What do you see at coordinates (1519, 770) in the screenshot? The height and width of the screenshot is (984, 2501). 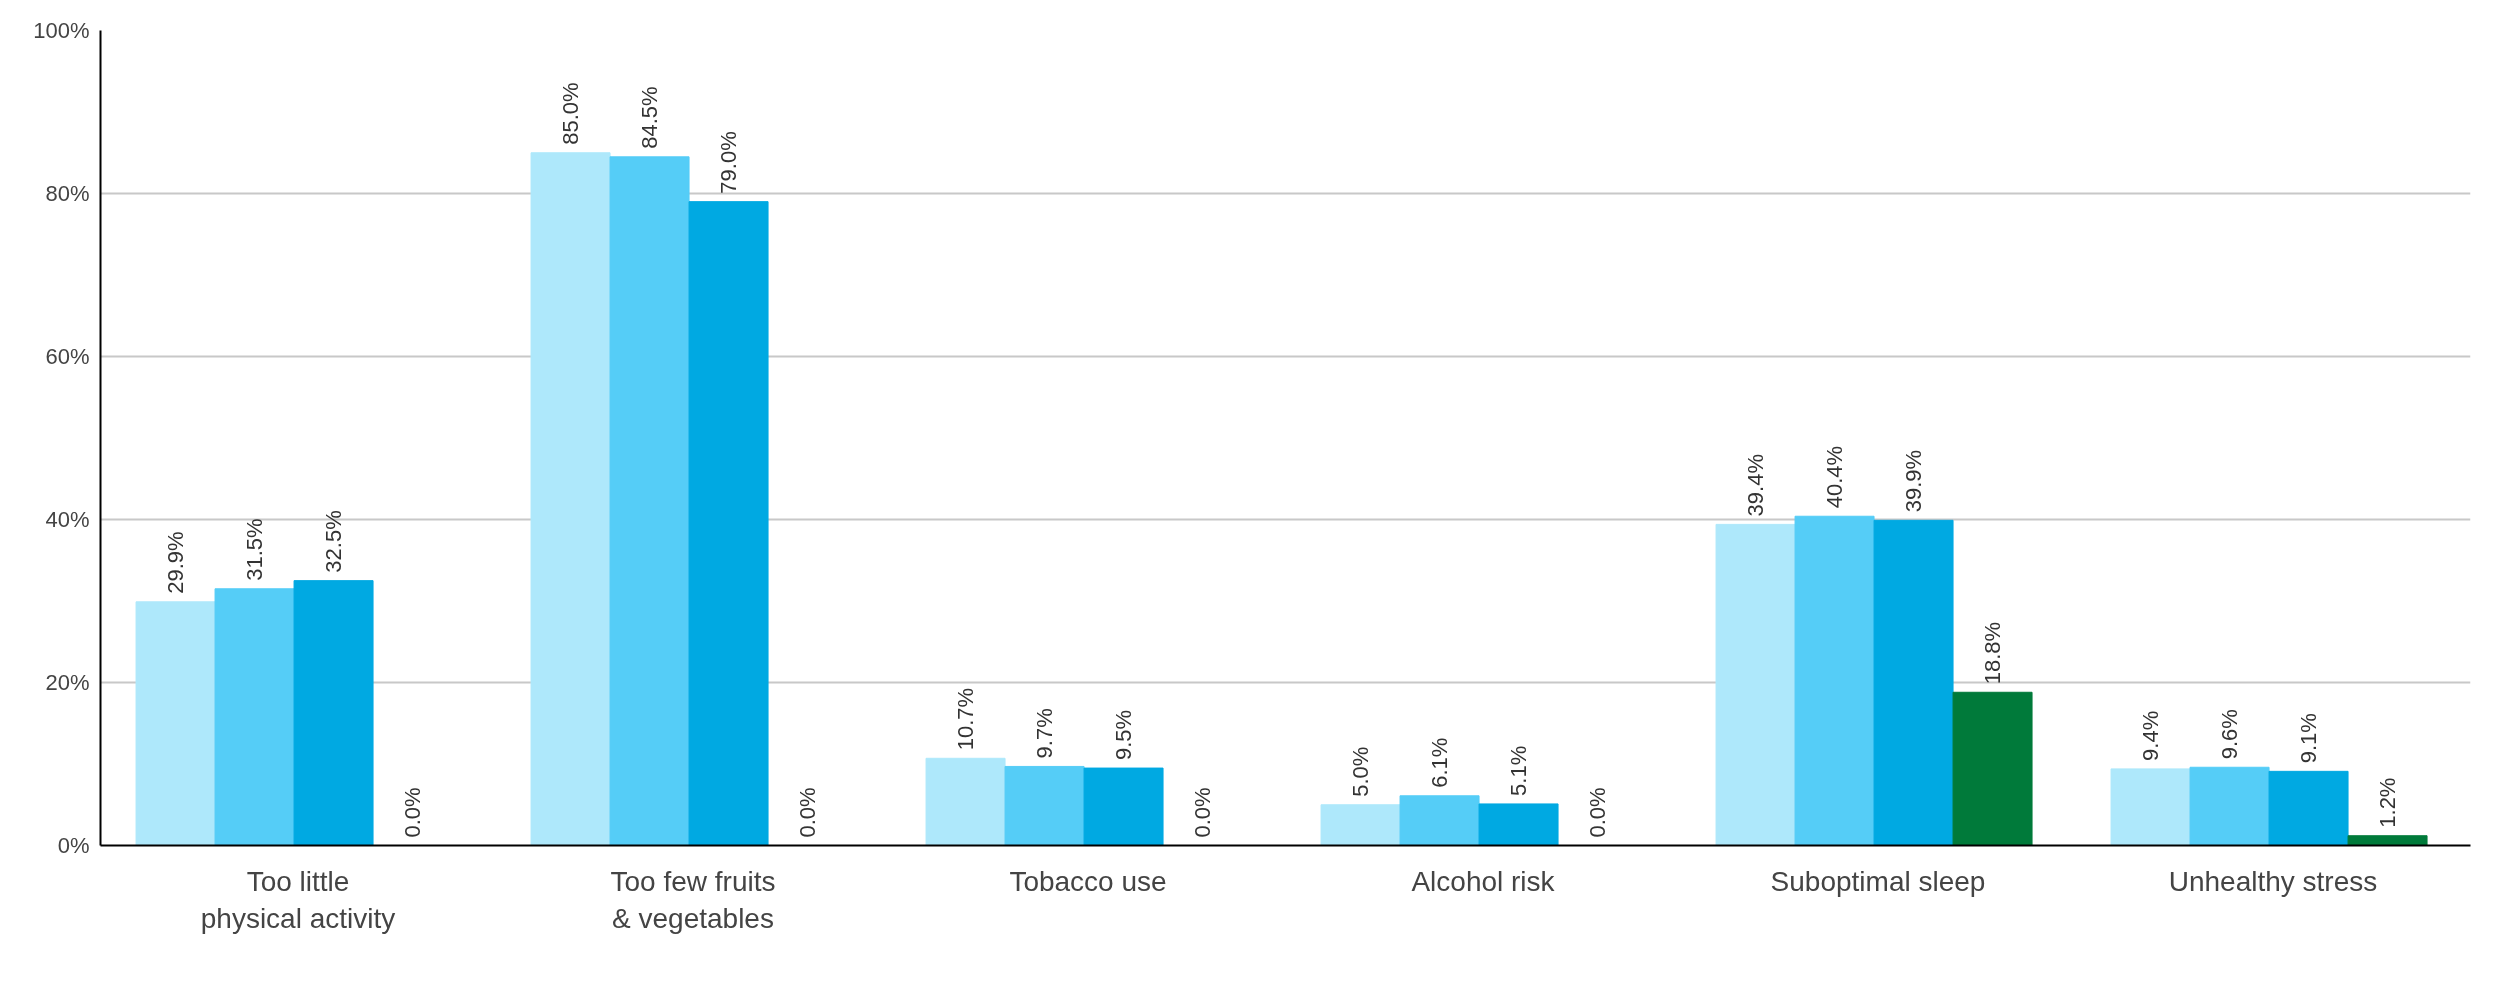 I see `data-label: 5.1%` at bounding box center [1519, 770].